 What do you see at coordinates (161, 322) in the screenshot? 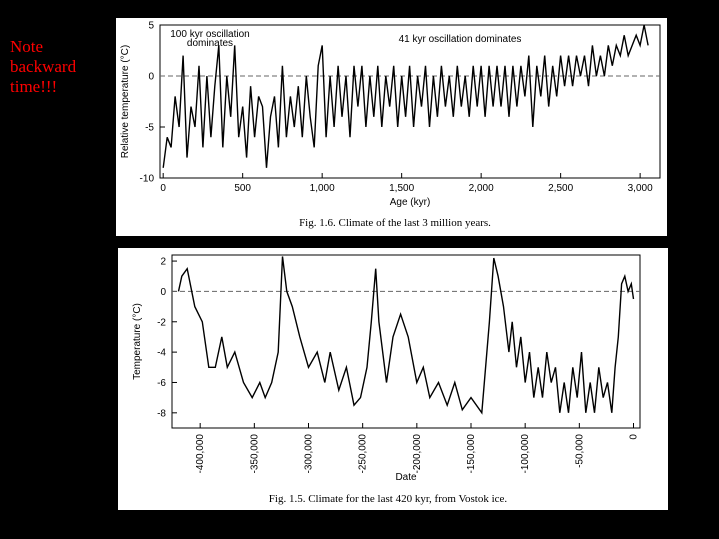
I see `y-tick-label: -2` at bounding box center [161, 322].